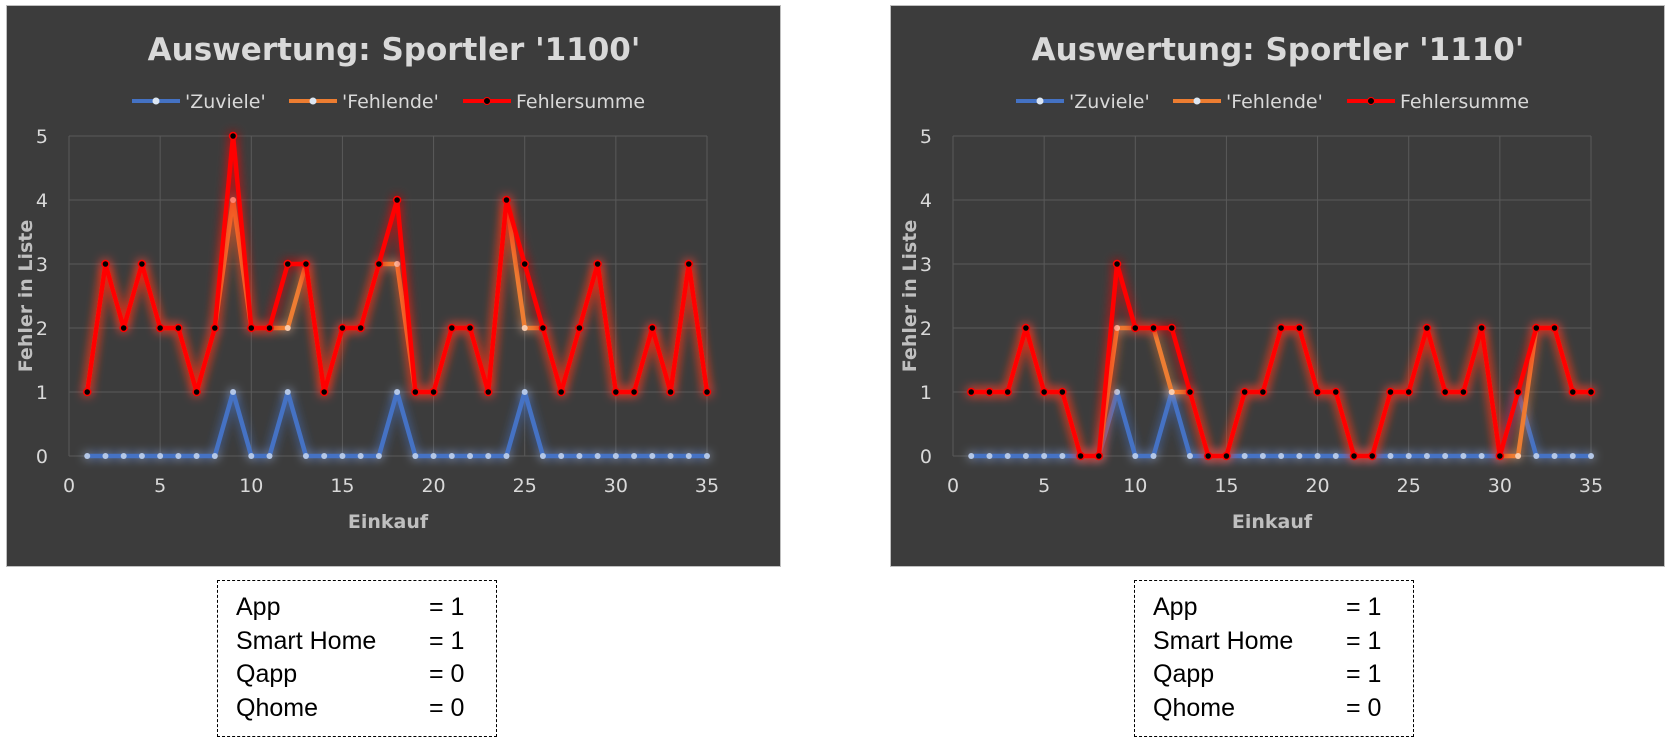 The image size is (1668, 744). What do you see at coordinates (1226, 486) in the screenshot?
I see `x-tick-label: 15` at bounding box center [1226, 486].